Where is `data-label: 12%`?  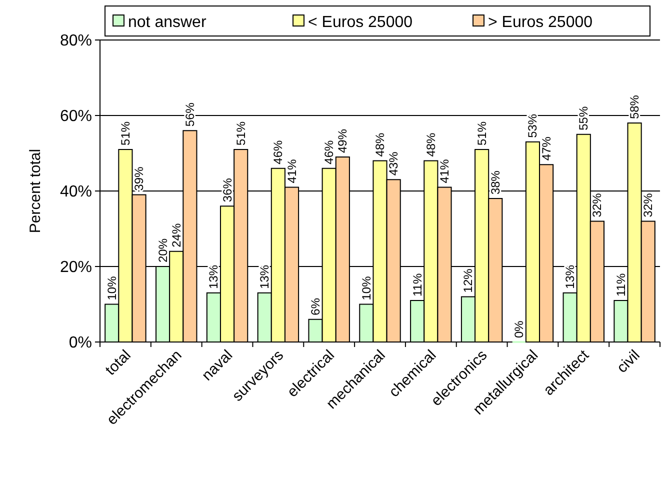
data-label: 12% is located at coordinates (468, 280).